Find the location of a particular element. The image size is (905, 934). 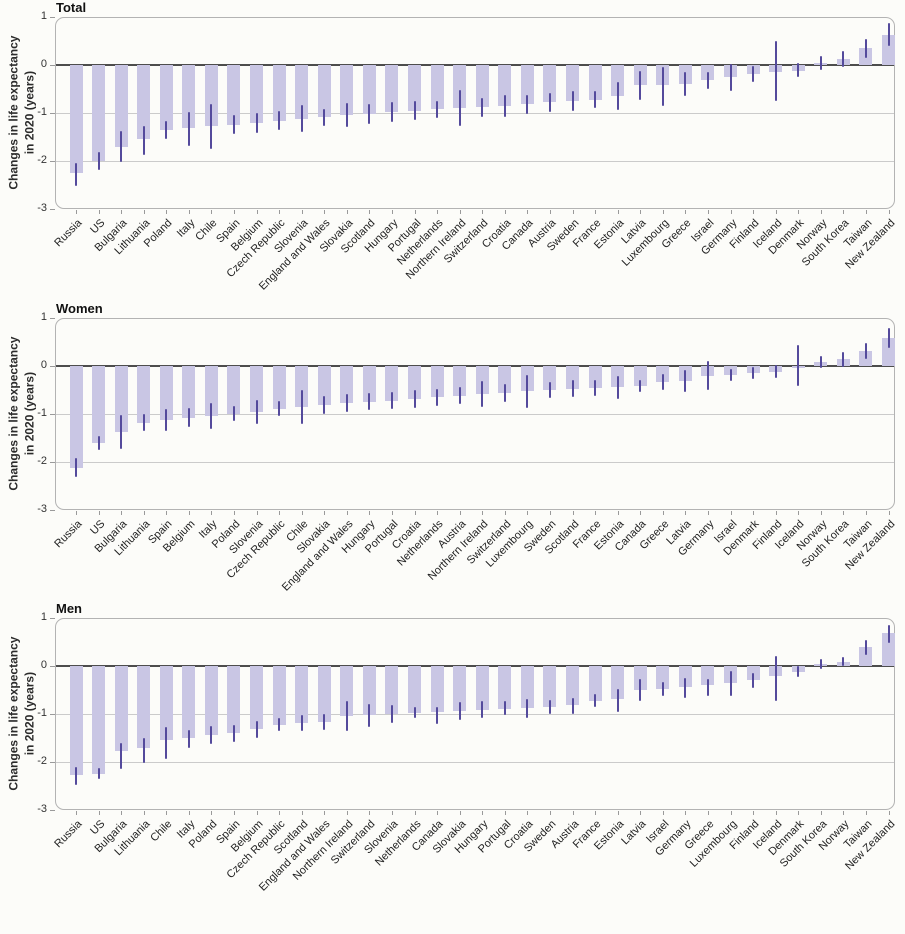

bar-men-poland is located at coordinates (211, 701).